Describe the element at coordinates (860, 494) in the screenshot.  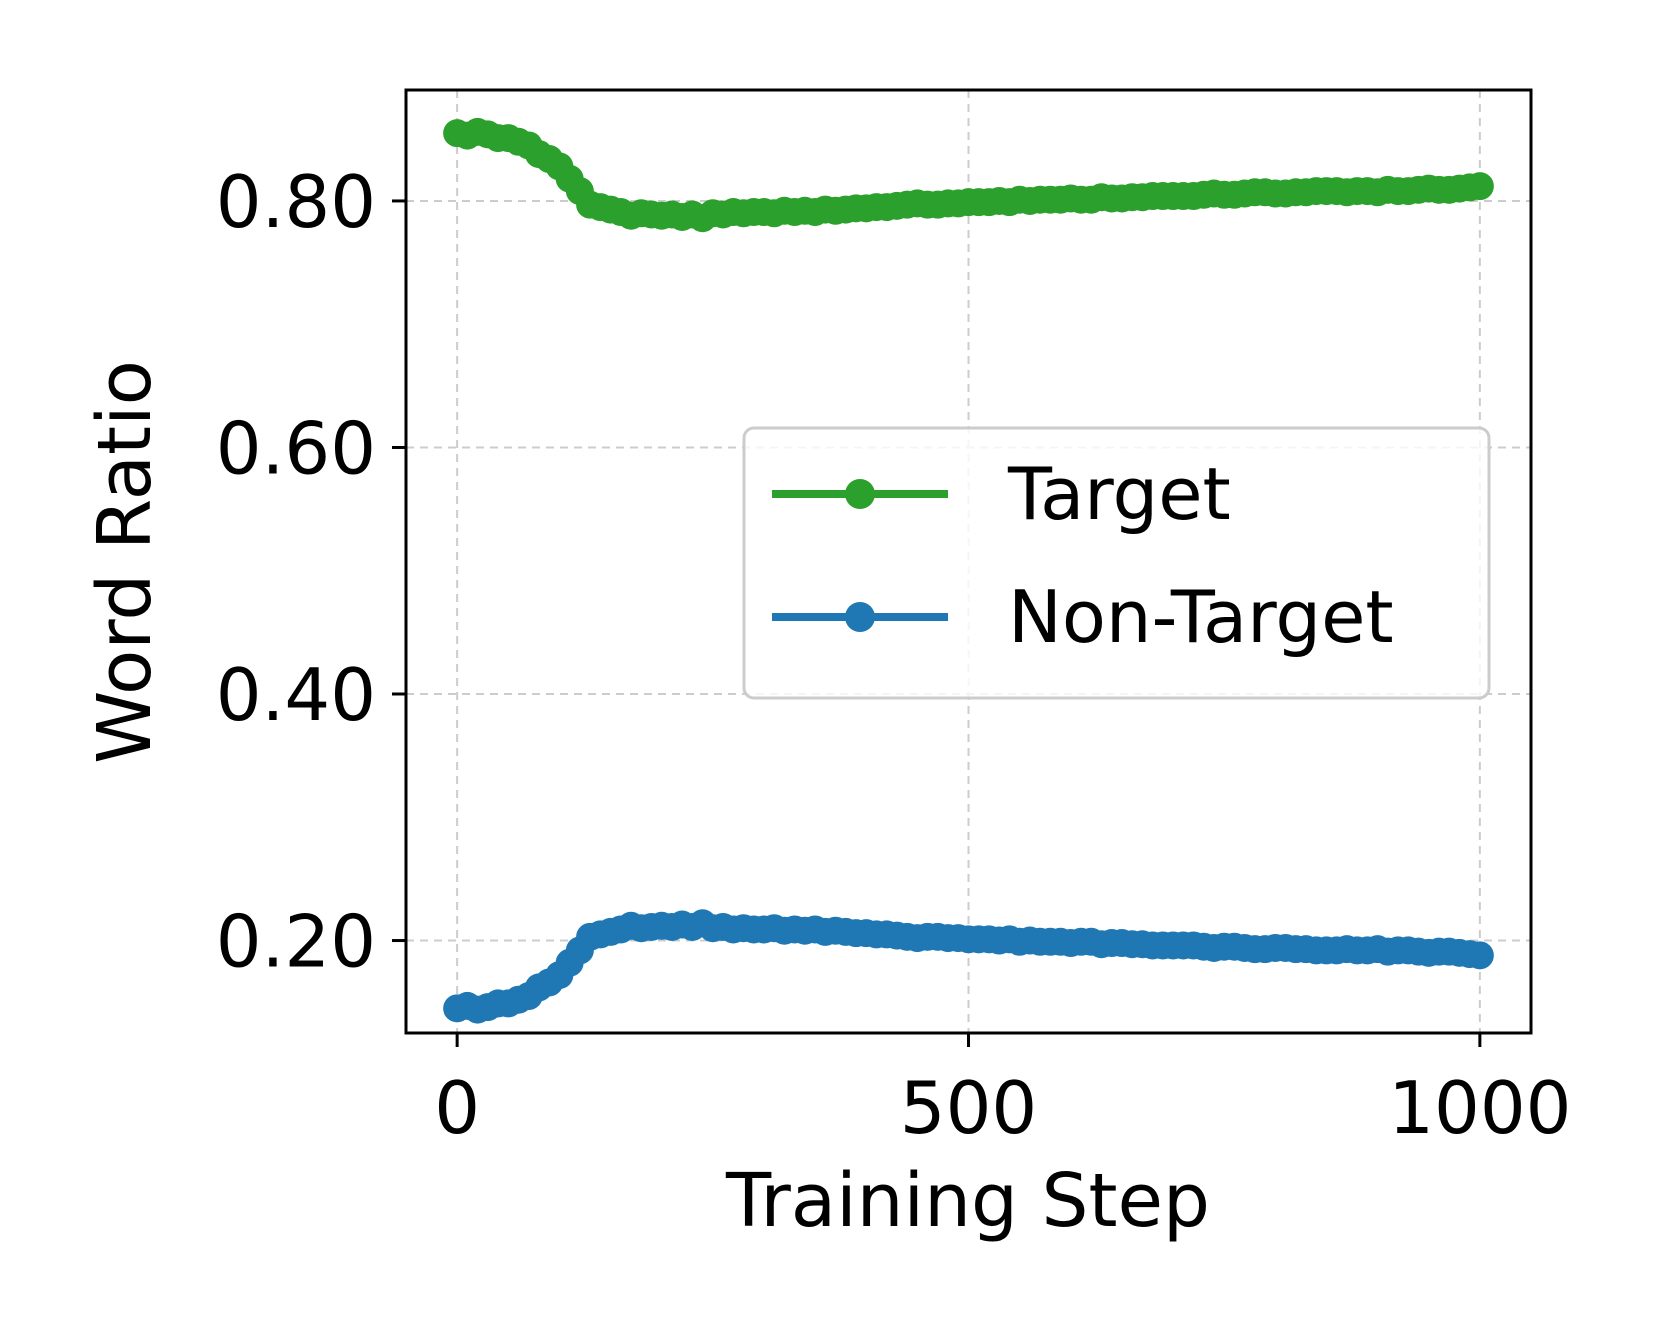
I see `legend-marker-target` at that location.